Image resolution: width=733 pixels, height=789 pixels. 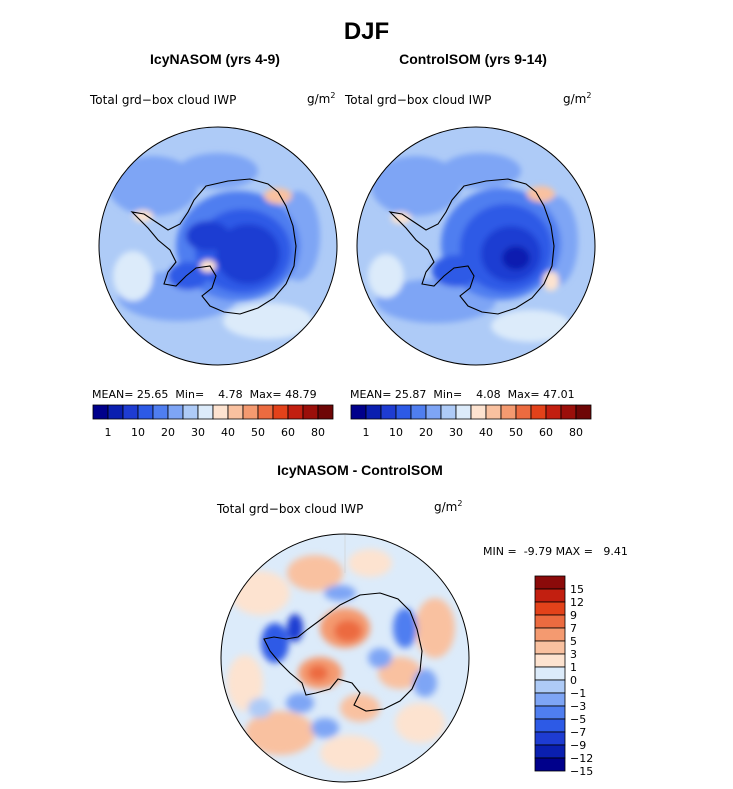 I want to click on colorbar-diff-tick-label: −12, so click(x=581, y=758).